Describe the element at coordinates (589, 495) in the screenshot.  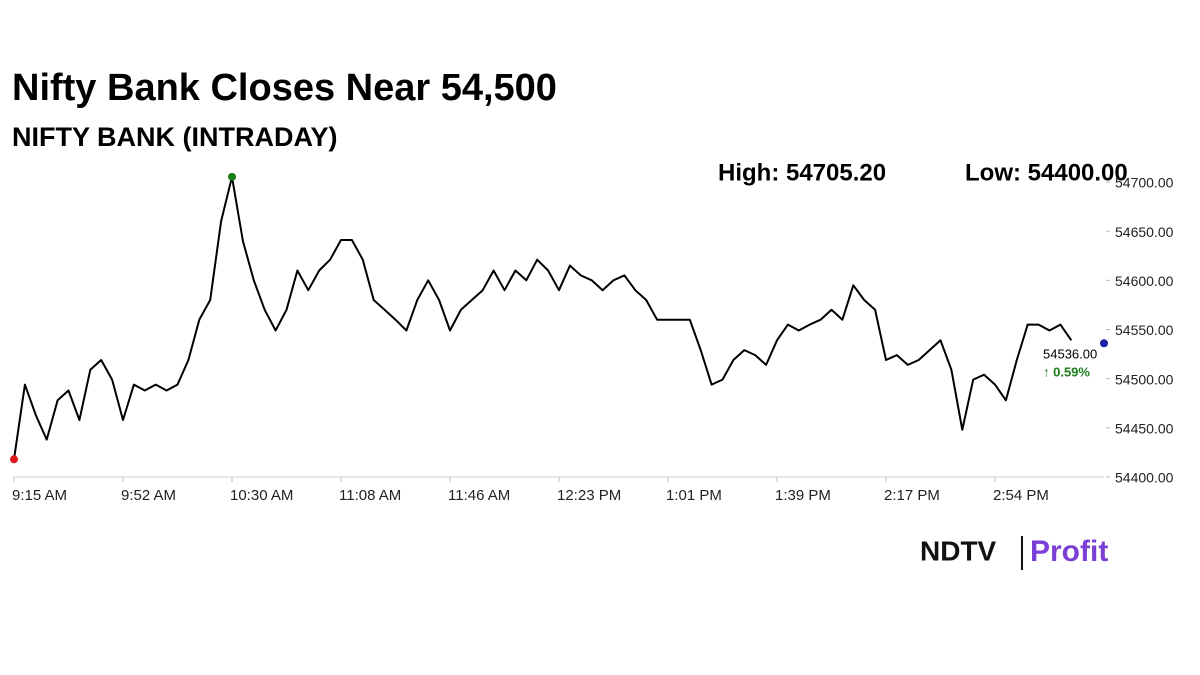
I see `x-tick-label: 12:23 PM` at that location.